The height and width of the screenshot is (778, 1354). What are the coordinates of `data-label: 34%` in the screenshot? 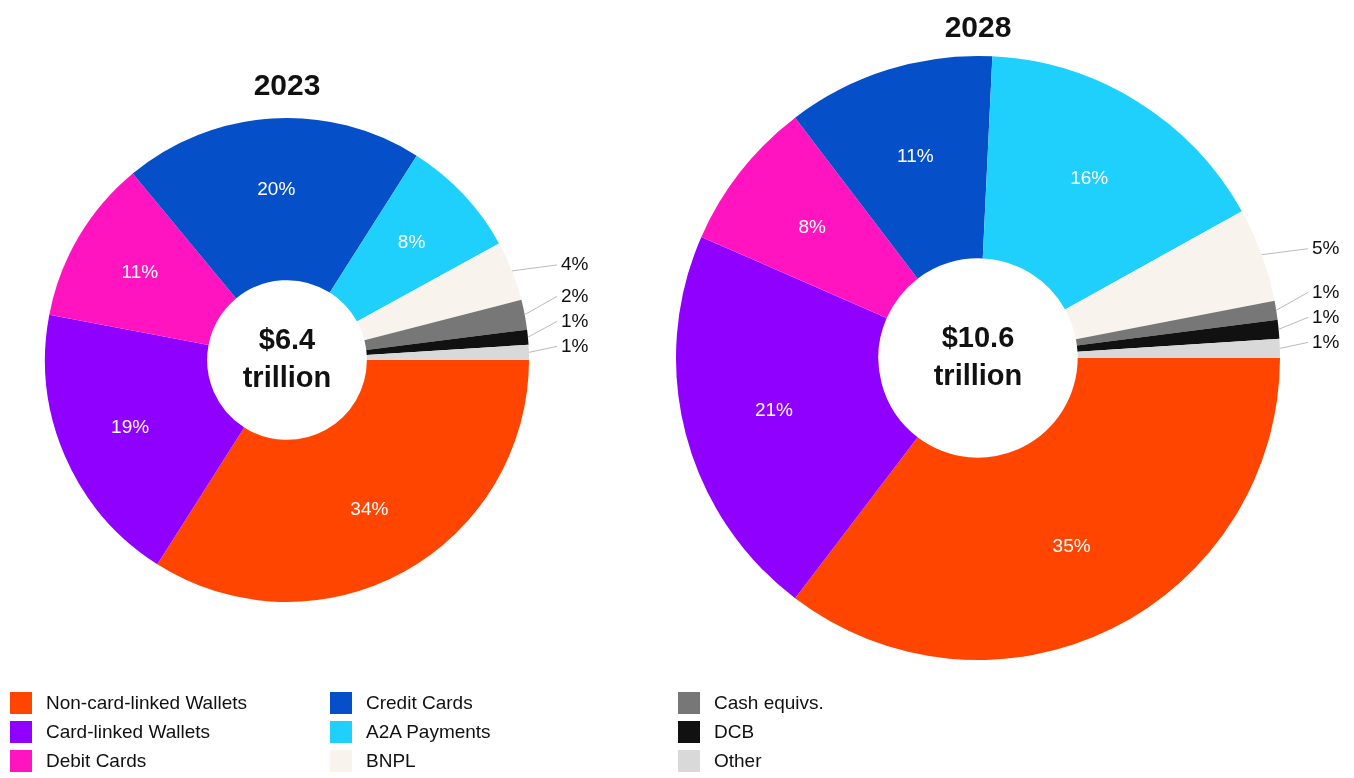 It's located at (369, 509).